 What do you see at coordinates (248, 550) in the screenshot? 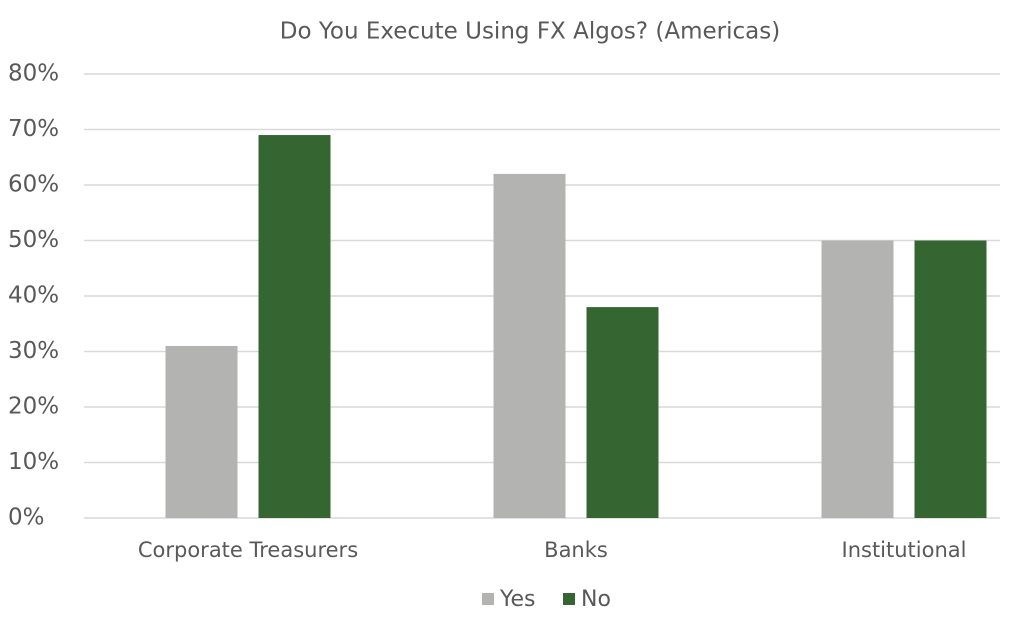
I see `x-tick-label: Corporate Treasurers` at bounding box center [248, 550].